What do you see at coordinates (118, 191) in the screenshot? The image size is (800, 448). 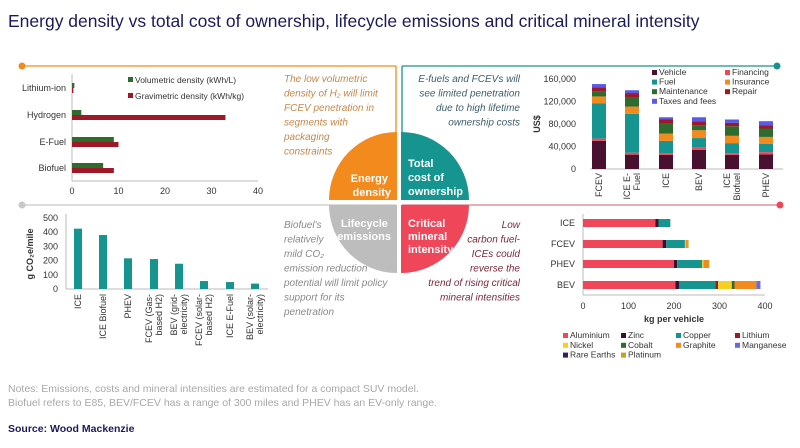 I see `x-tick-label: 10` at bounding box center [118, 191].